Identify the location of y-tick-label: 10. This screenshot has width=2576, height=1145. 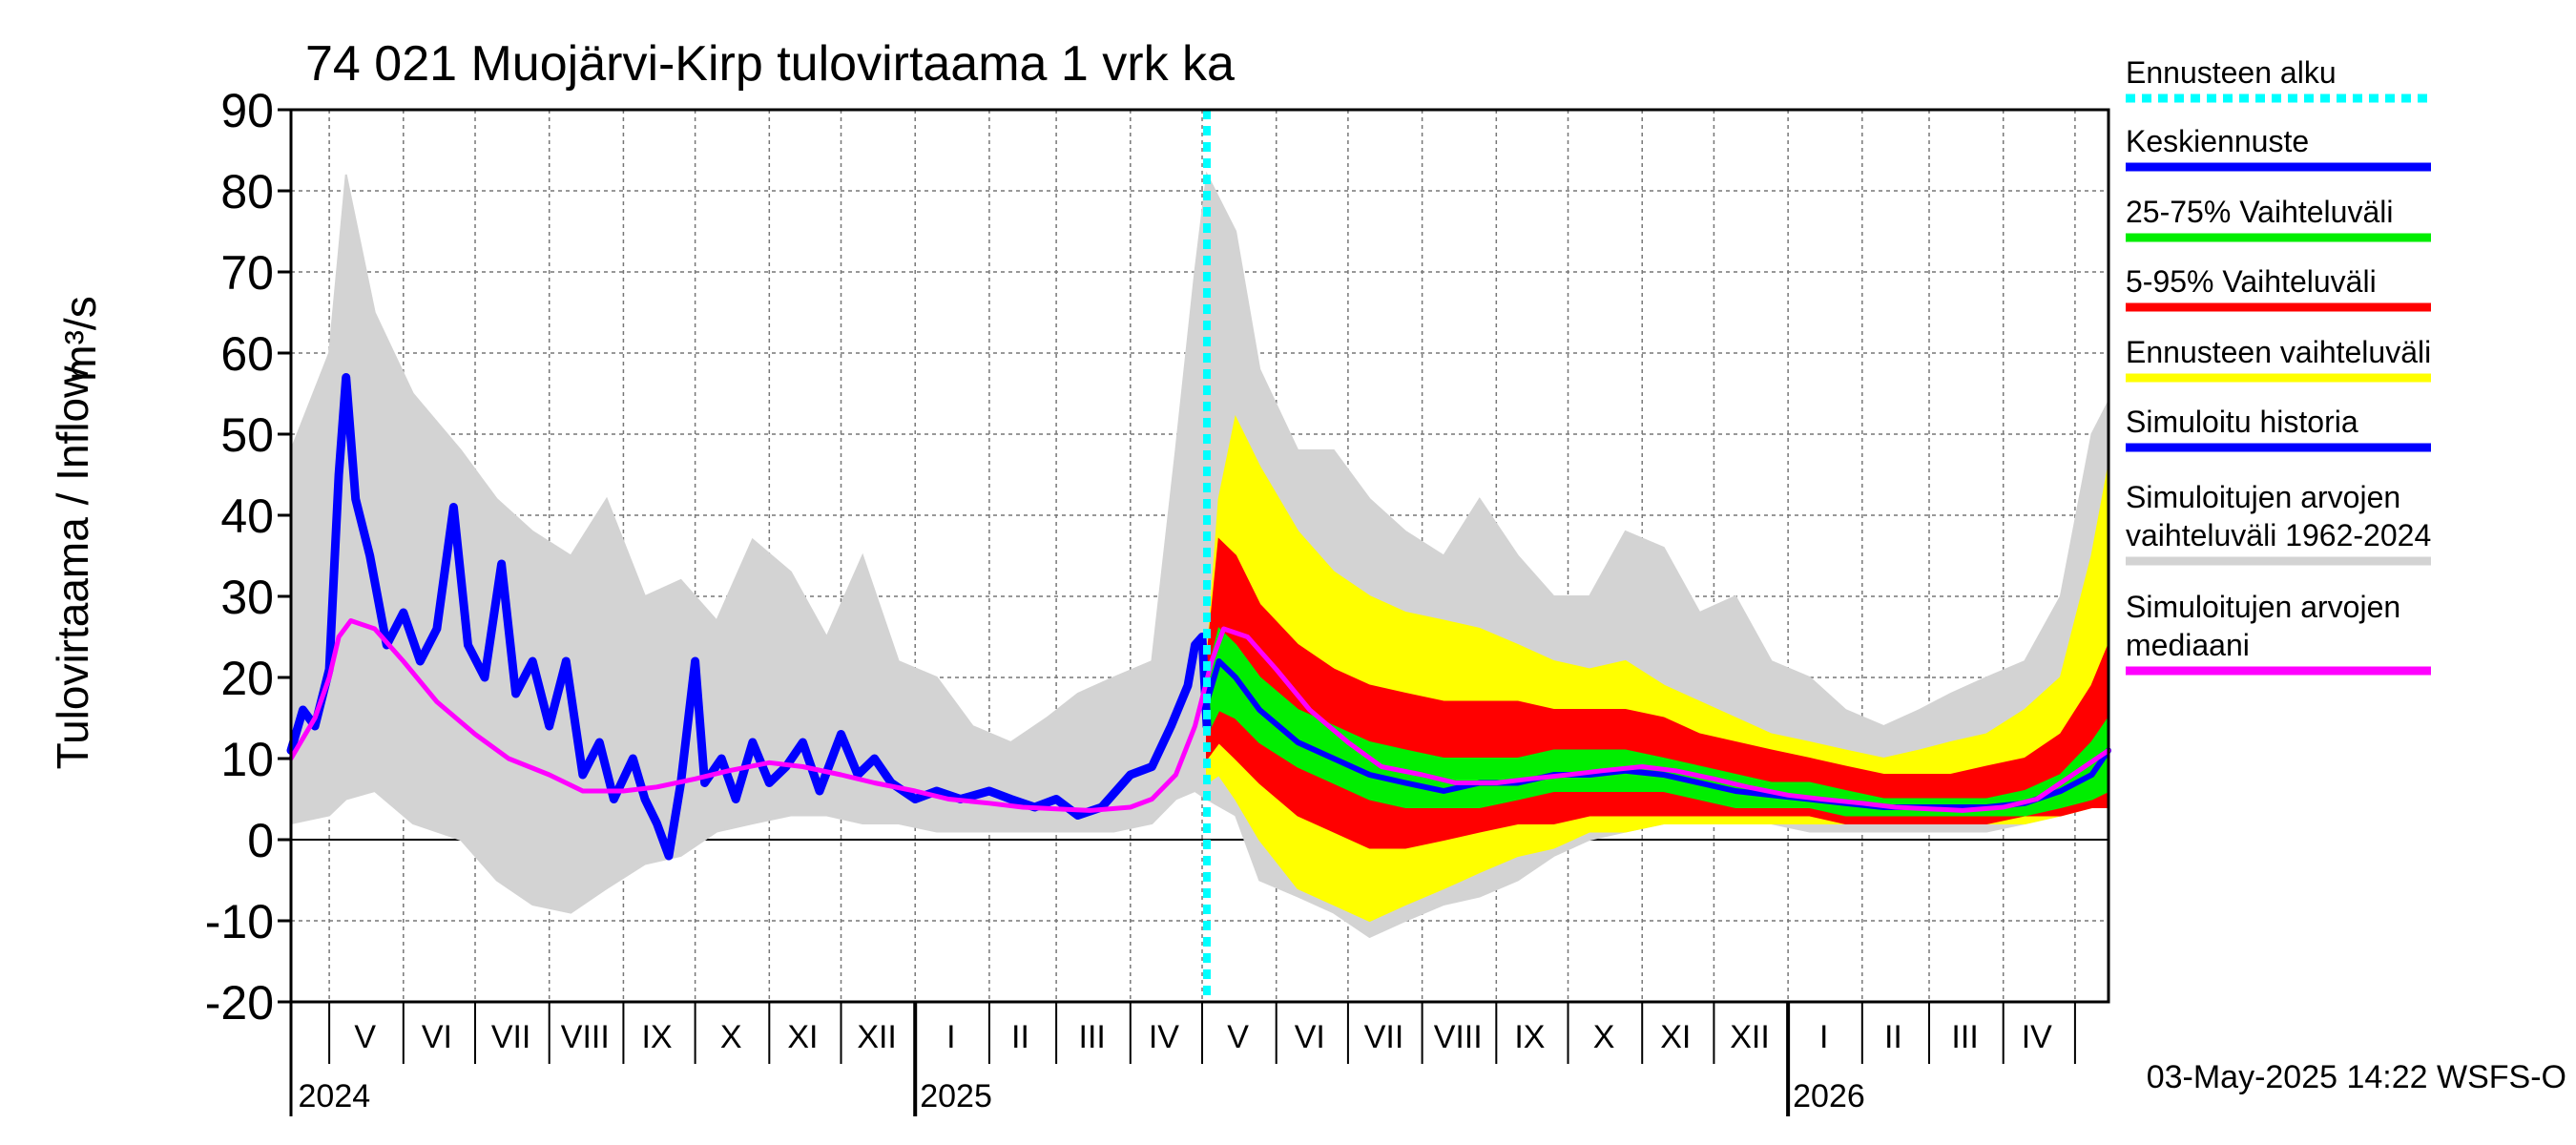
(247, 760).